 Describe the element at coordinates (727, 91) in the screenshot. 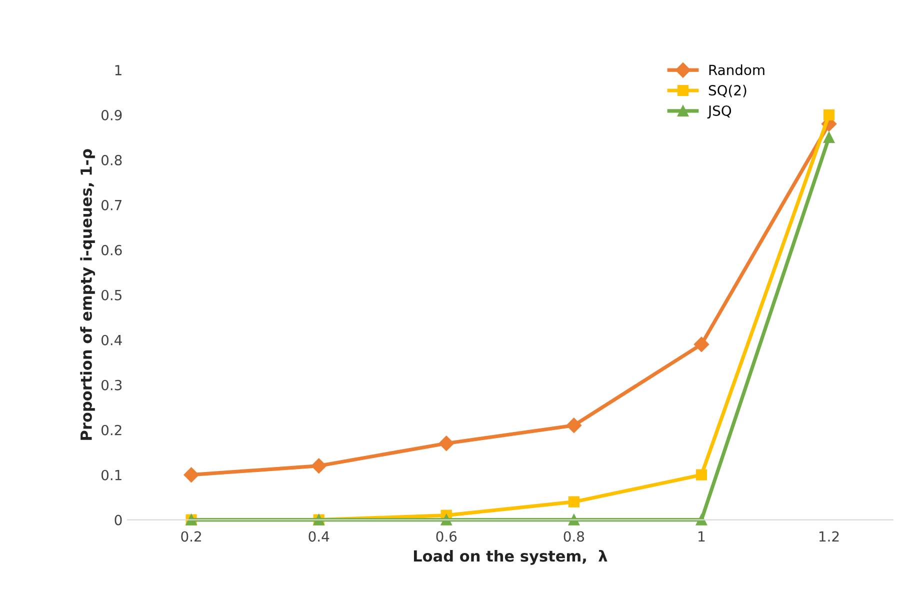

I see `legend-label: SQ(2)` at that location.